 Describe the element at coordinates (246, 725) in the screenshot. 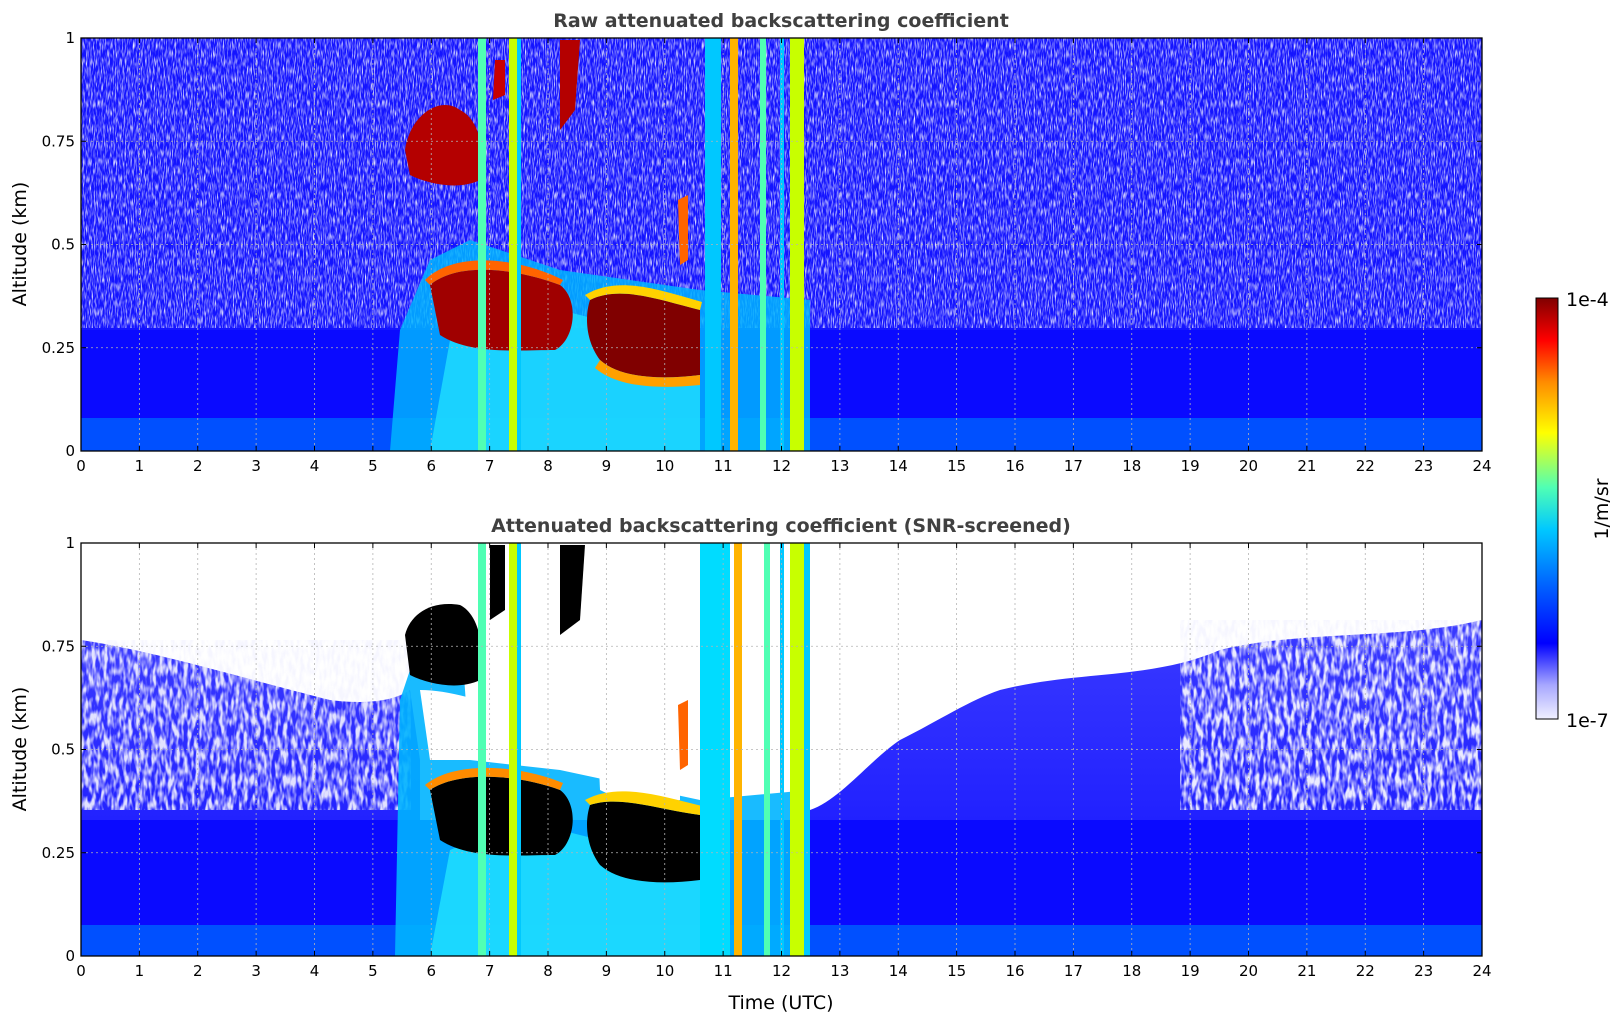

I see `screened-pale-speckle-left` at that location.